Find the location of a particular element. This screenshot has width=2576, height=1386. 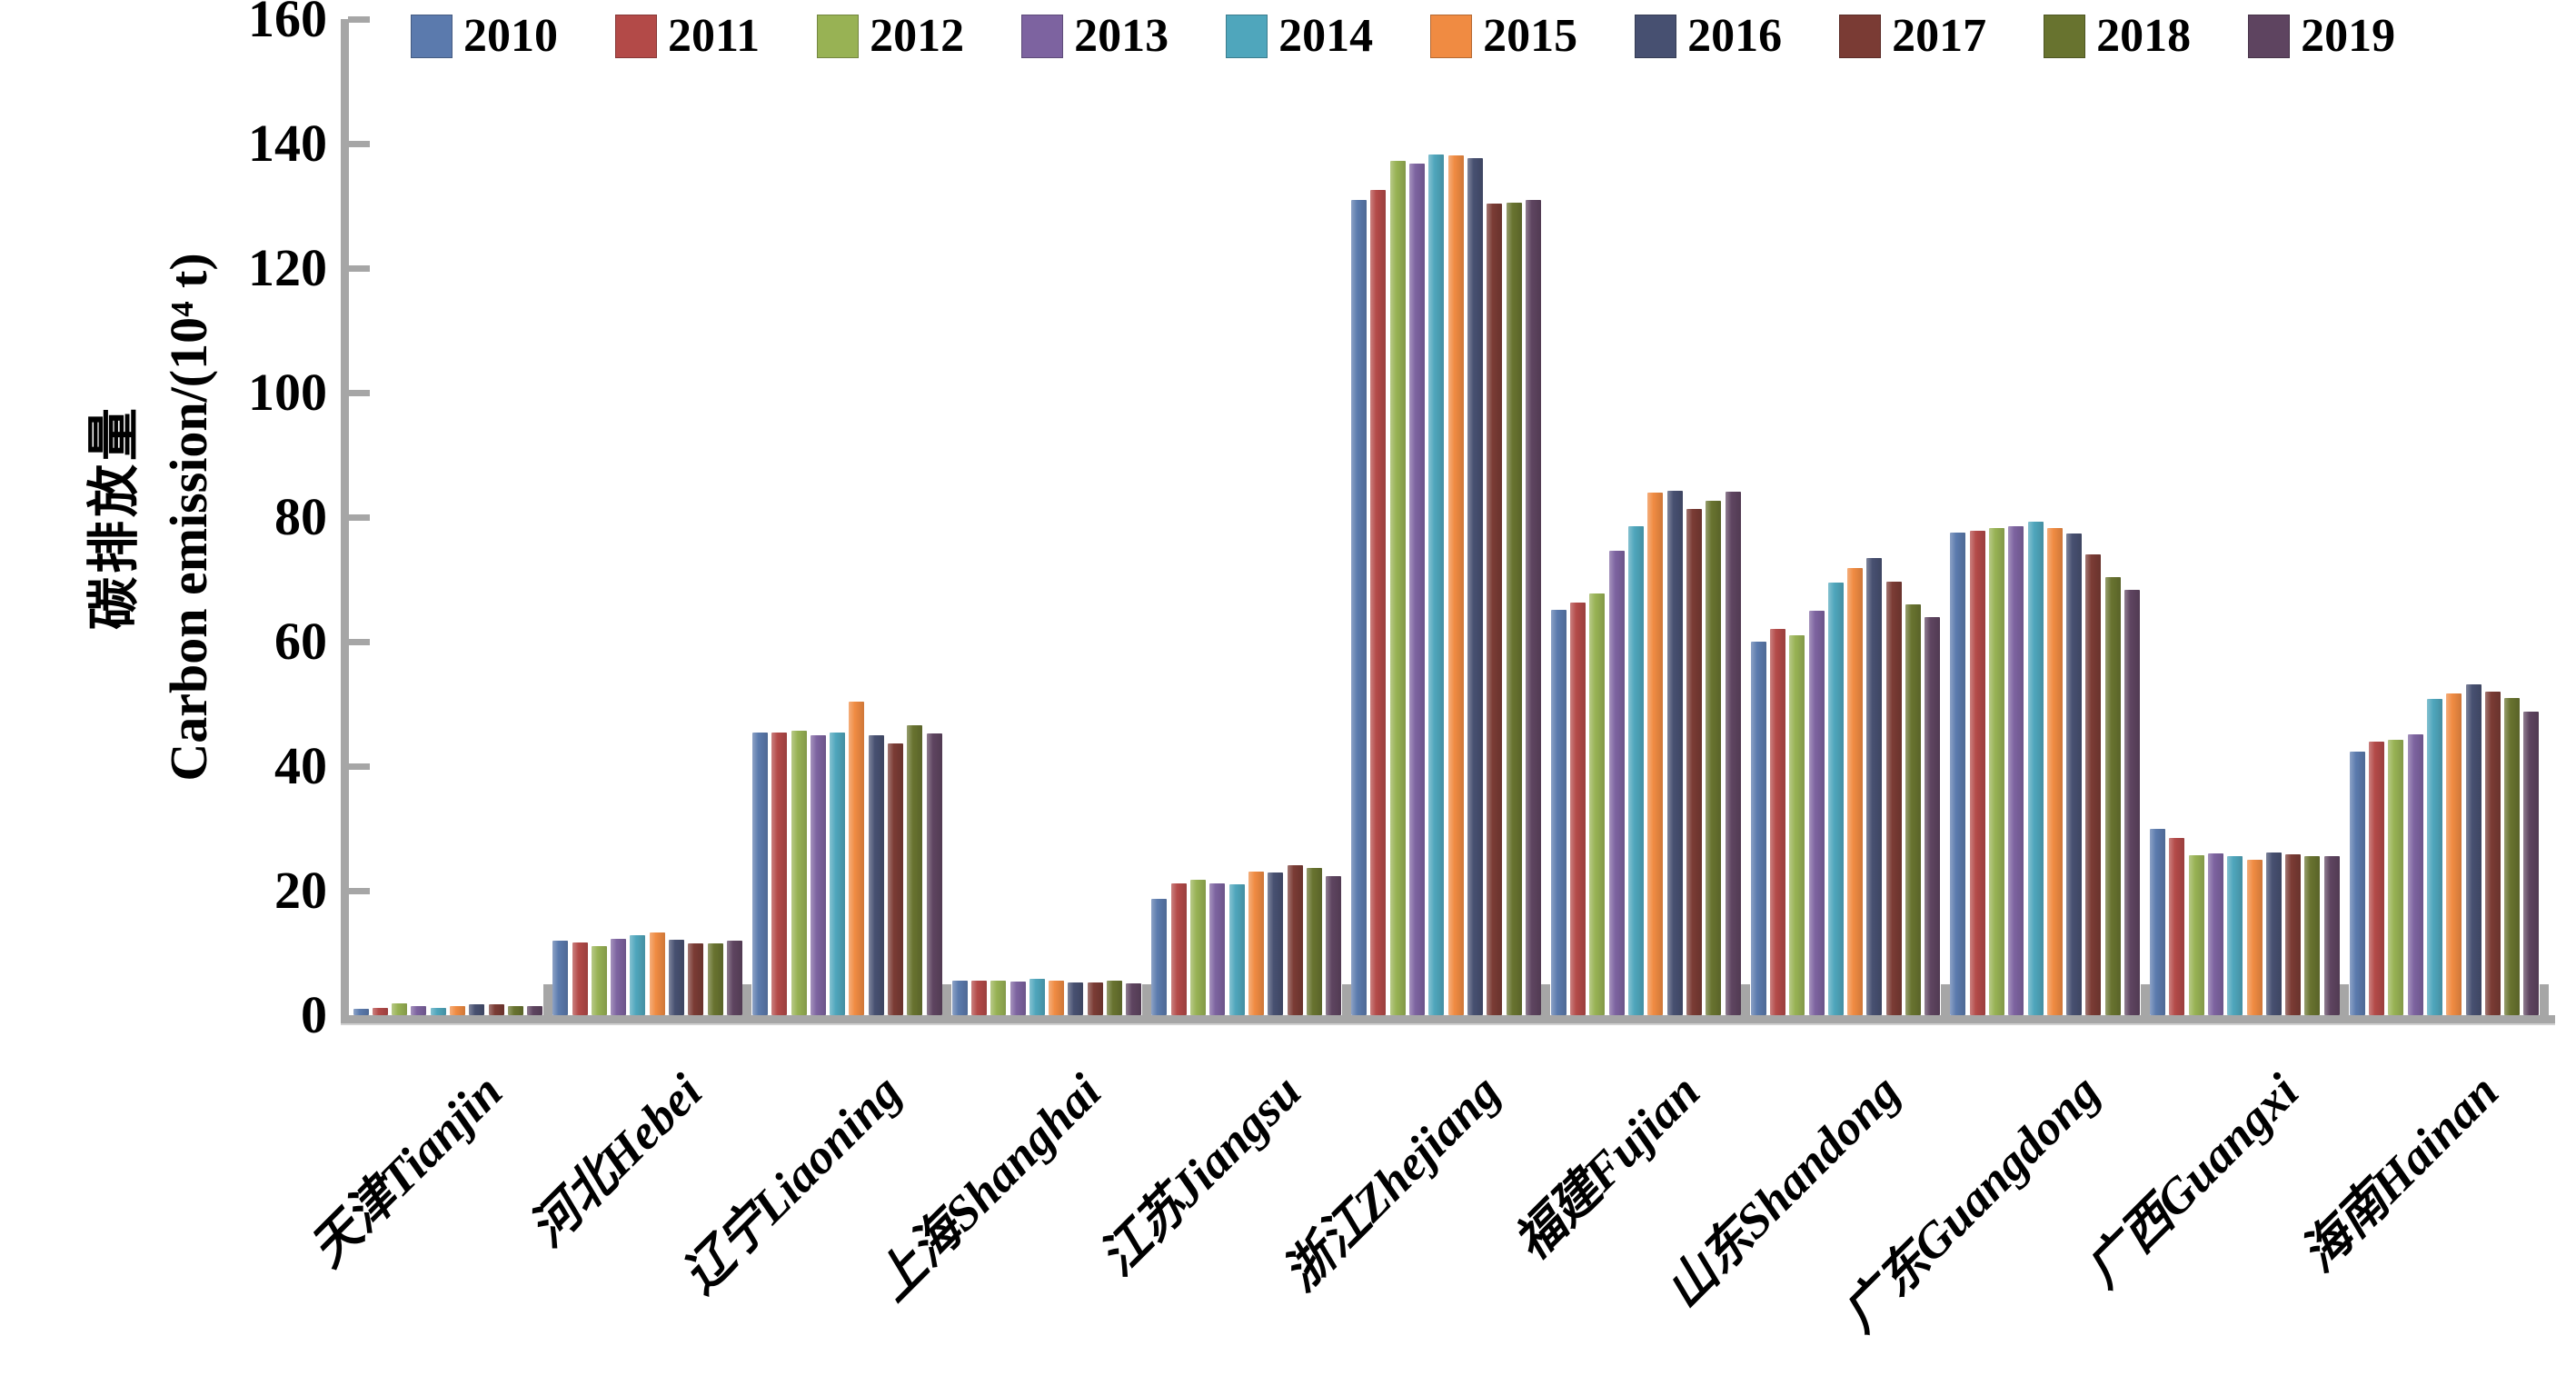

bar-2017-海南Hainan is located at coordinates (2492, 853).